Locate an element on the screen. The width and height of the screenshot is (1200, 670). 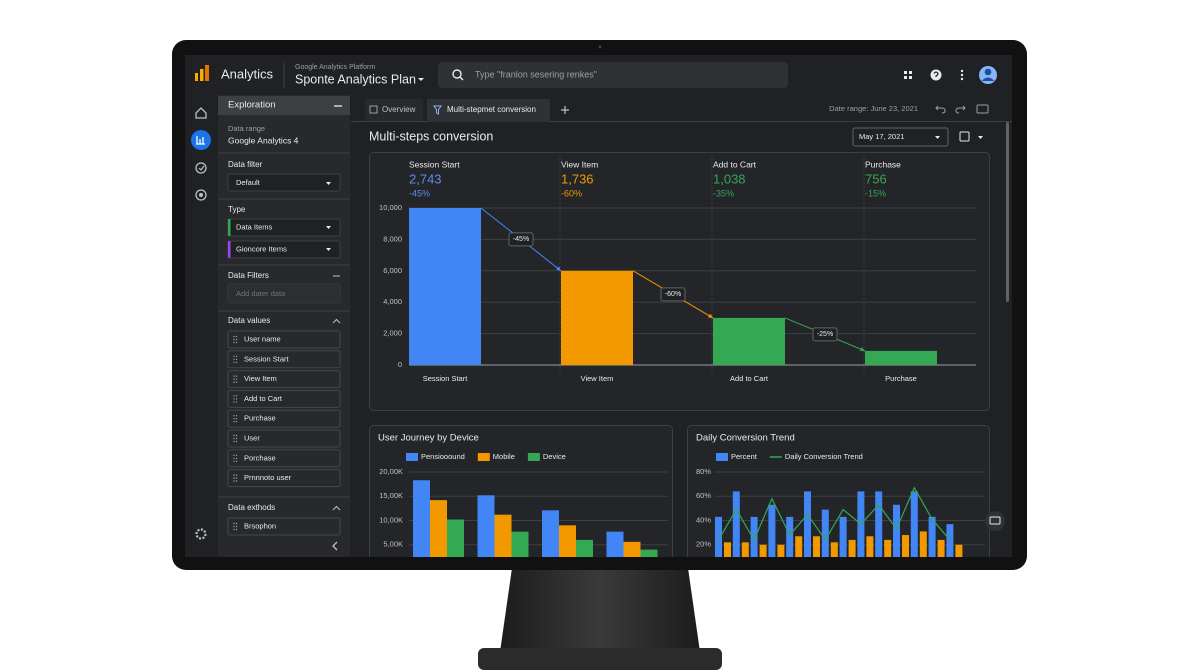
date-picker is located at coordinates (900, 137).